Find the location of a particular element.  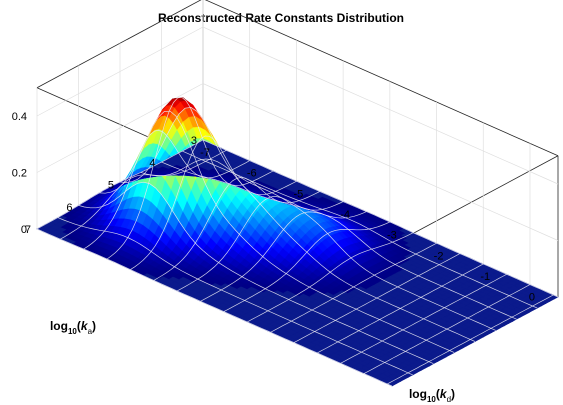

x-tick-label: -2 is located at coordinates (439, 256).